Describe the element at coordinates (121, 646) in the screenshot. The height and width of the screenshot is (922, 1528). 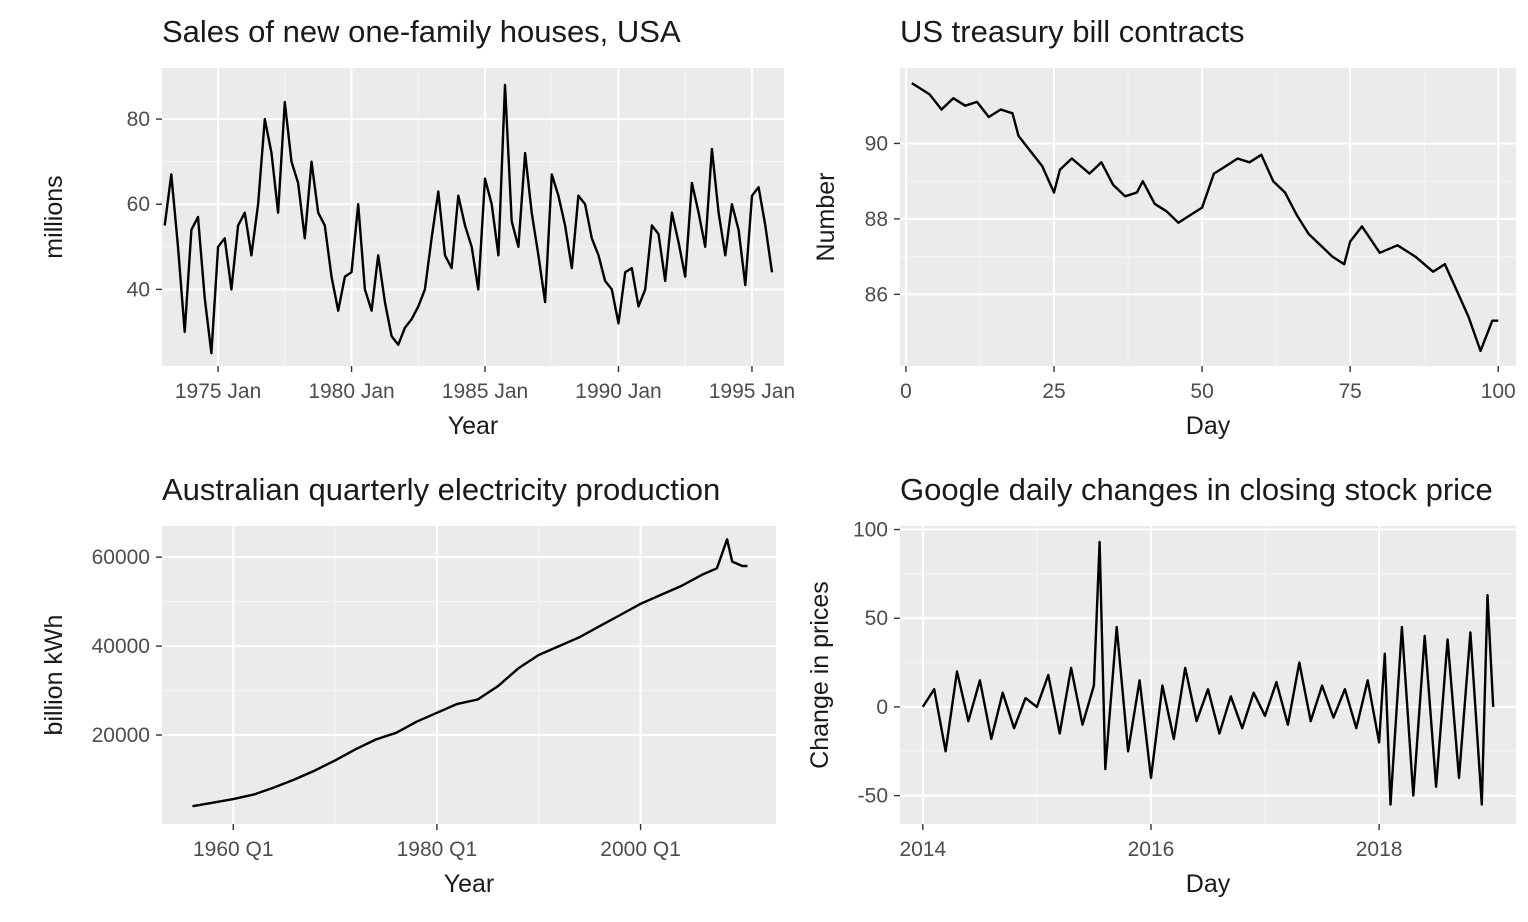
I see `y-tick-label: 40000` at that location.